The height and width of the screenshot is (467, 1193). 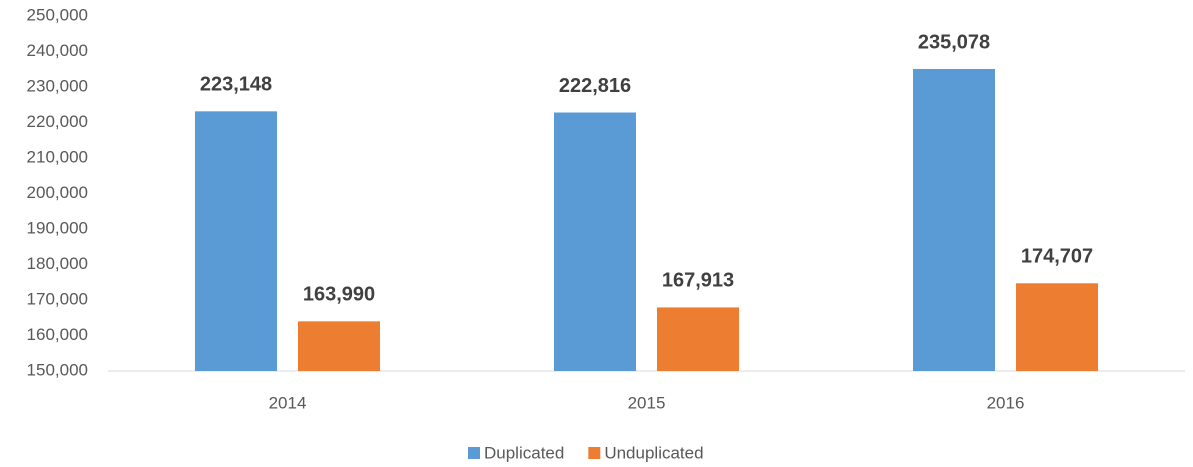 I want to click on y-tick-label: 190,000, so click(x=57, y=227).